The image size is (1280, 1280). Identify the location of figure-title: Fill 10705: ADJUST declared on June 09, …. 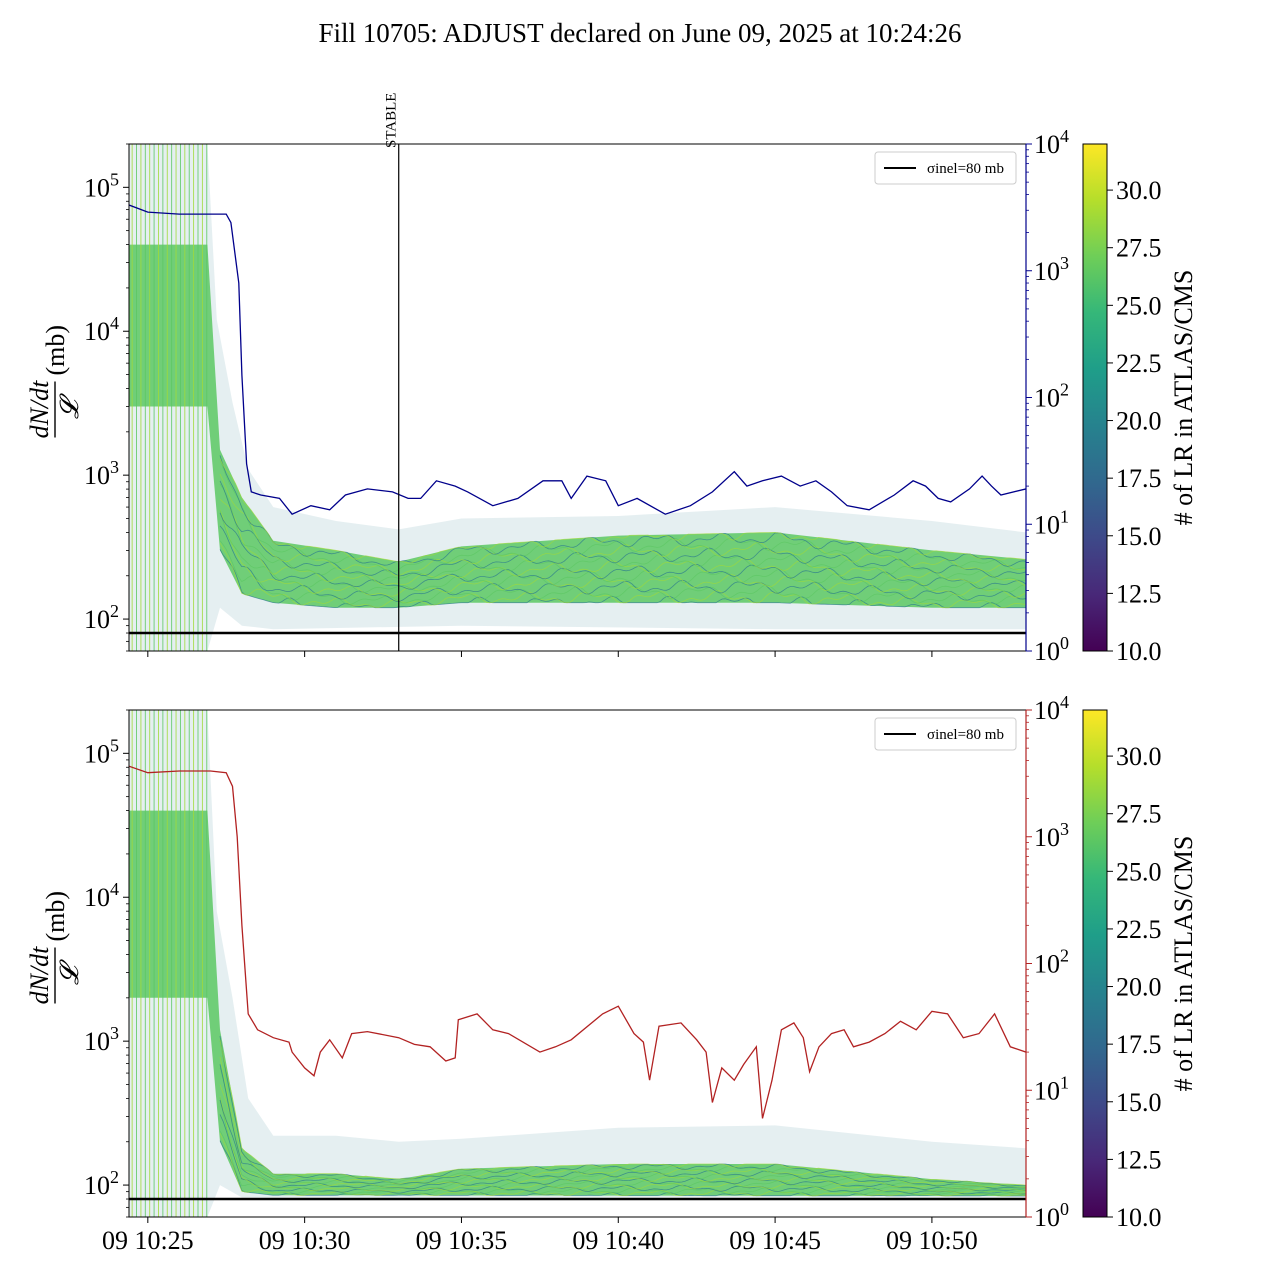
(640, 33).